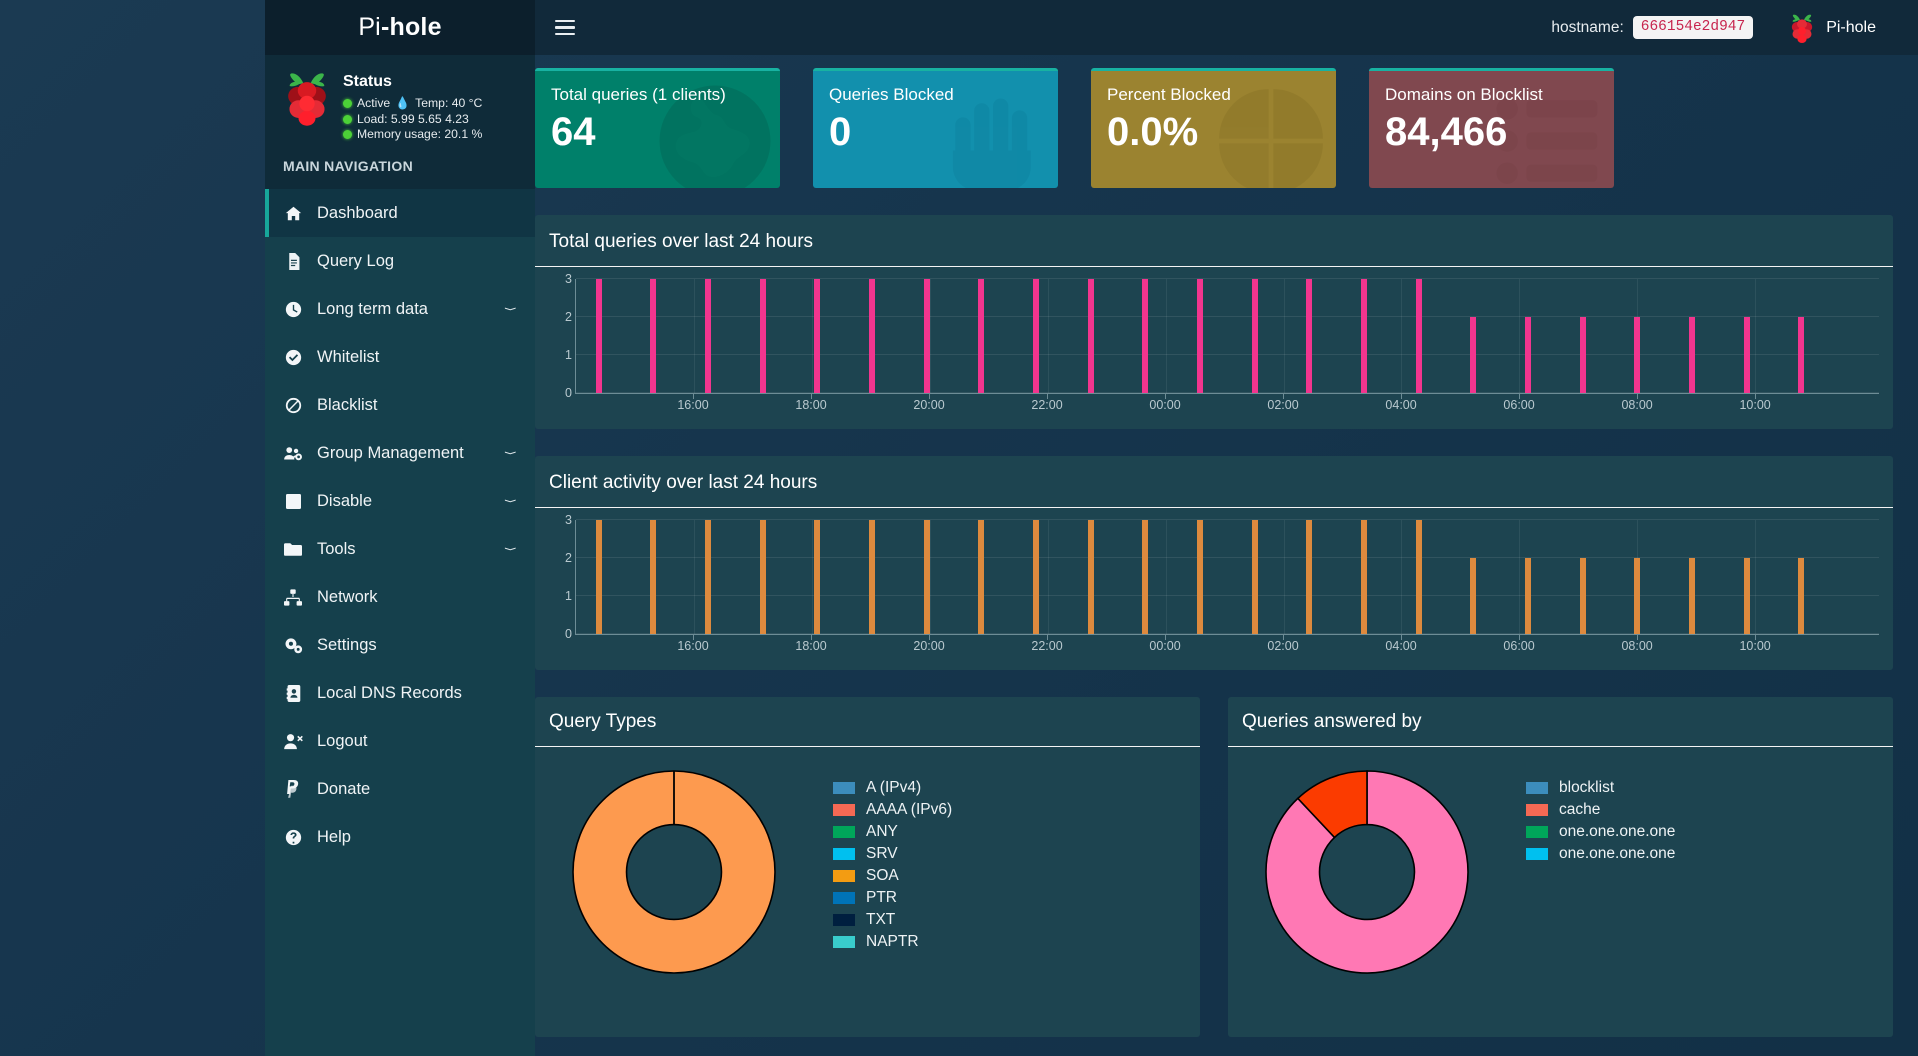  Describe the element at coordinates (1549, 135) in the screenshot. I see `list-icon` at that location.